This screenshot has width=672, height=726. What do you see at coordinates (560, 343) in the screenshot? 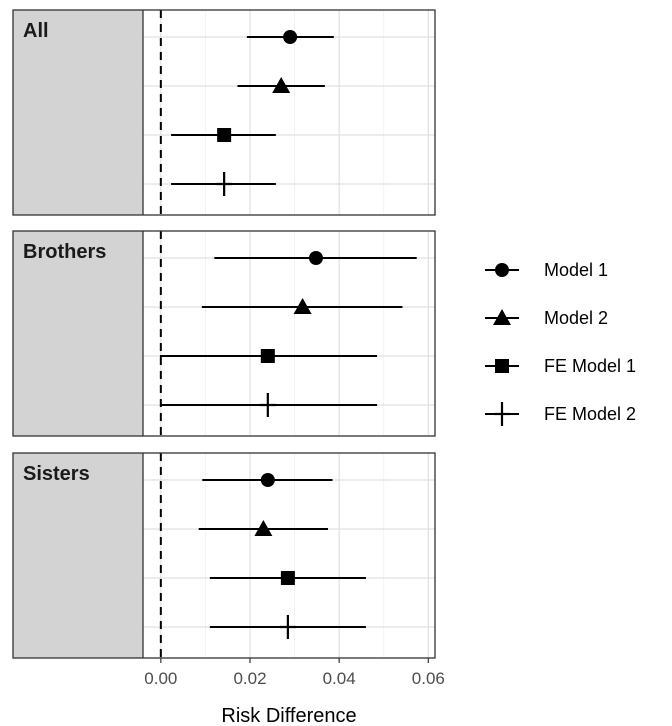
I see `legend: Model 1 Model 2 FE Model 1 FE Model 2` at bounding box center [560, 343].